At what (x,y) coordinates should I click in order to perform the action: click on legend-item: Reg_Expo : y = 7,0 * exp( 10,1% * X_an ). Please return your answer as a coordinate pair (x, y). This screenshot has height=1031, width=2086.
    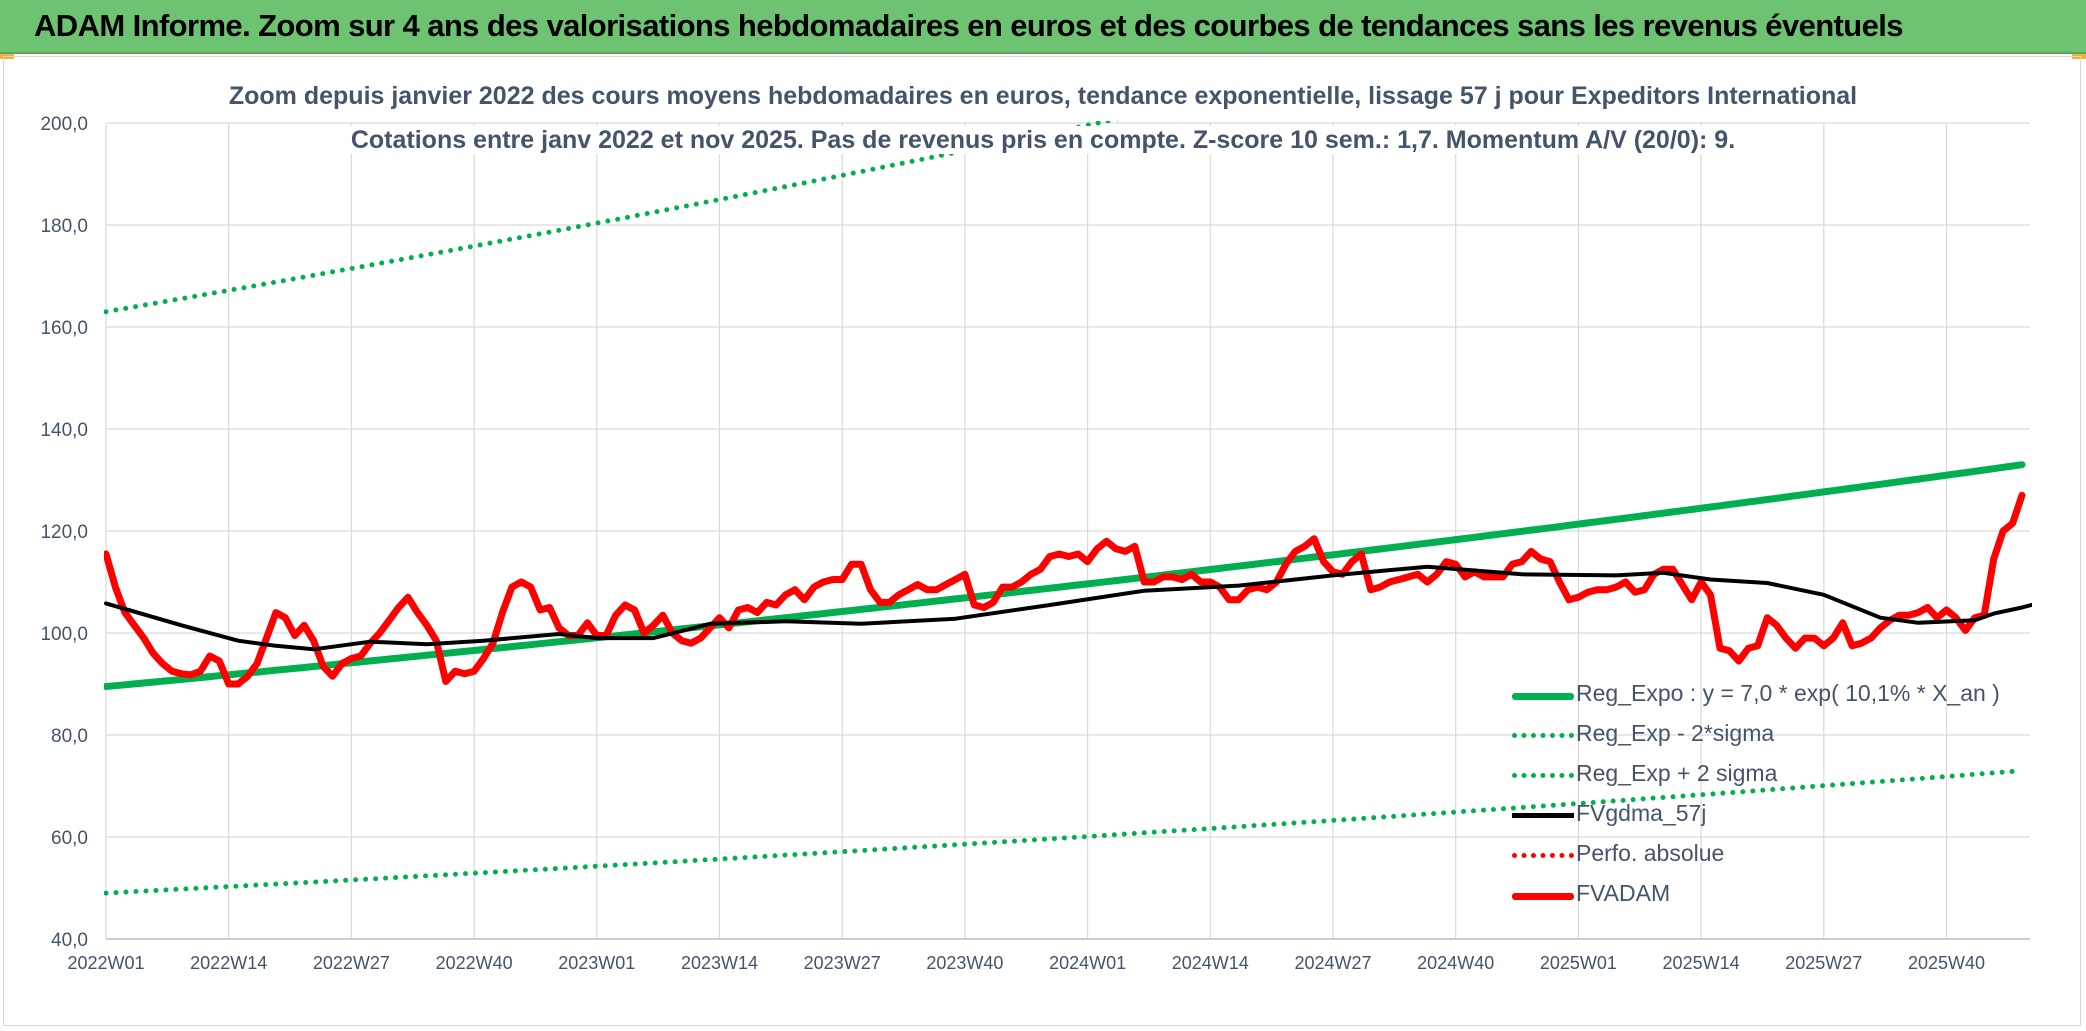
    Looking at the image, I should click on (1758, 696).